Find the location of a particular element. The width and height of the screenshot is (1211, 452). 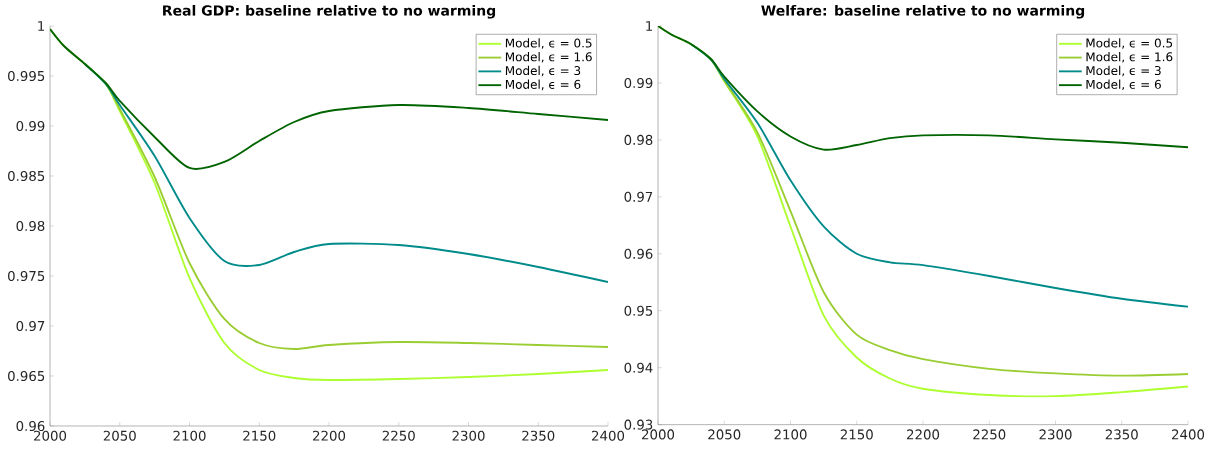

y-tick-label: 0.985 is located at coordinates (26, 176).